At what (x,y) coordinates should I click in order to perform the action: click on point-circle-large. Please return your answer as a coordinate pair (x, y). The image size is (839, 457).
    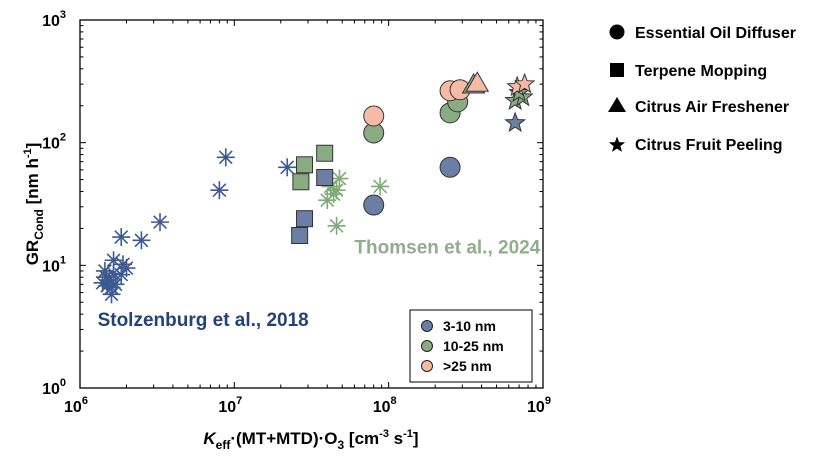
    Looking at the image, I should click on (374, 116).